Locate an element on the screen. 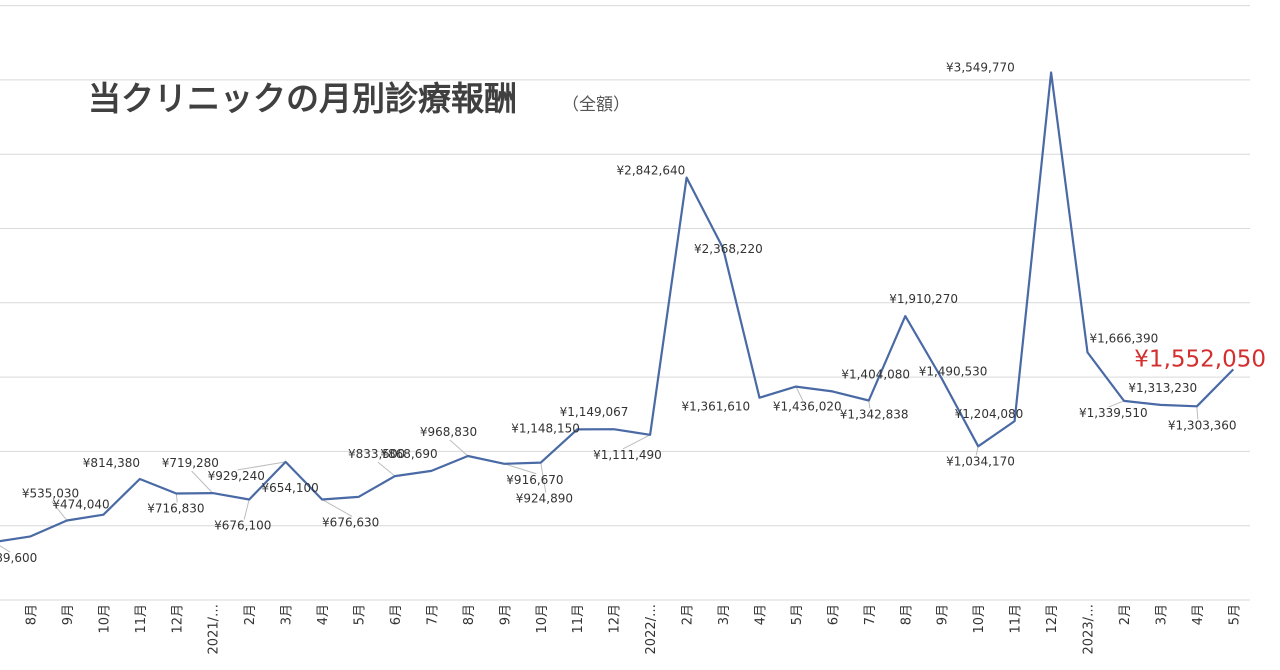 Image resolution: width=1280 pixels, height=670 pixels. data-label: ¥1,313,230 is located at coordinates (1162, 388).